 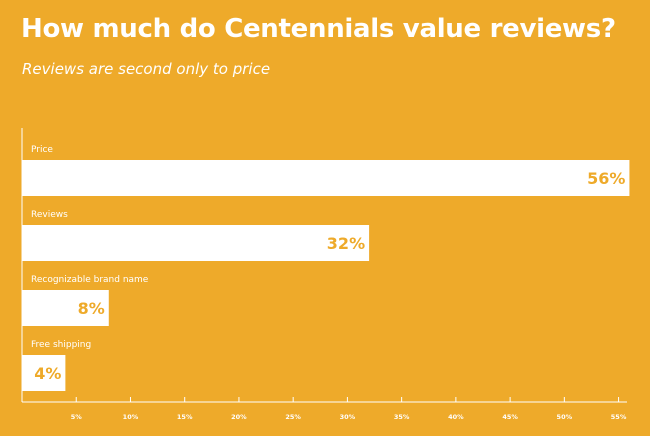 I want to click on x-tick-label: 50%, so click(x=565, y=417).